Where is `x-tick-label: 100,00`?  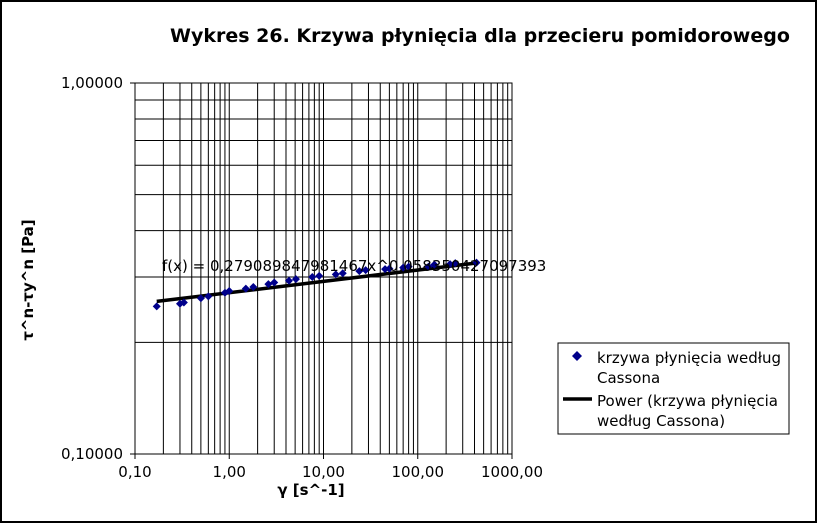
x-tick-label: 100,00 is located at coordinates (418, 472).